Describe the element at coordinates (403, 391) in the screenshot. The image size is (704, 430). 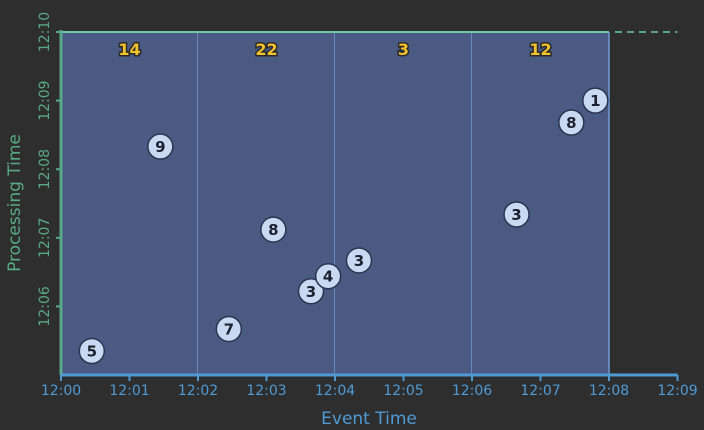
I see `x-tick-label: 12:05` at that location.